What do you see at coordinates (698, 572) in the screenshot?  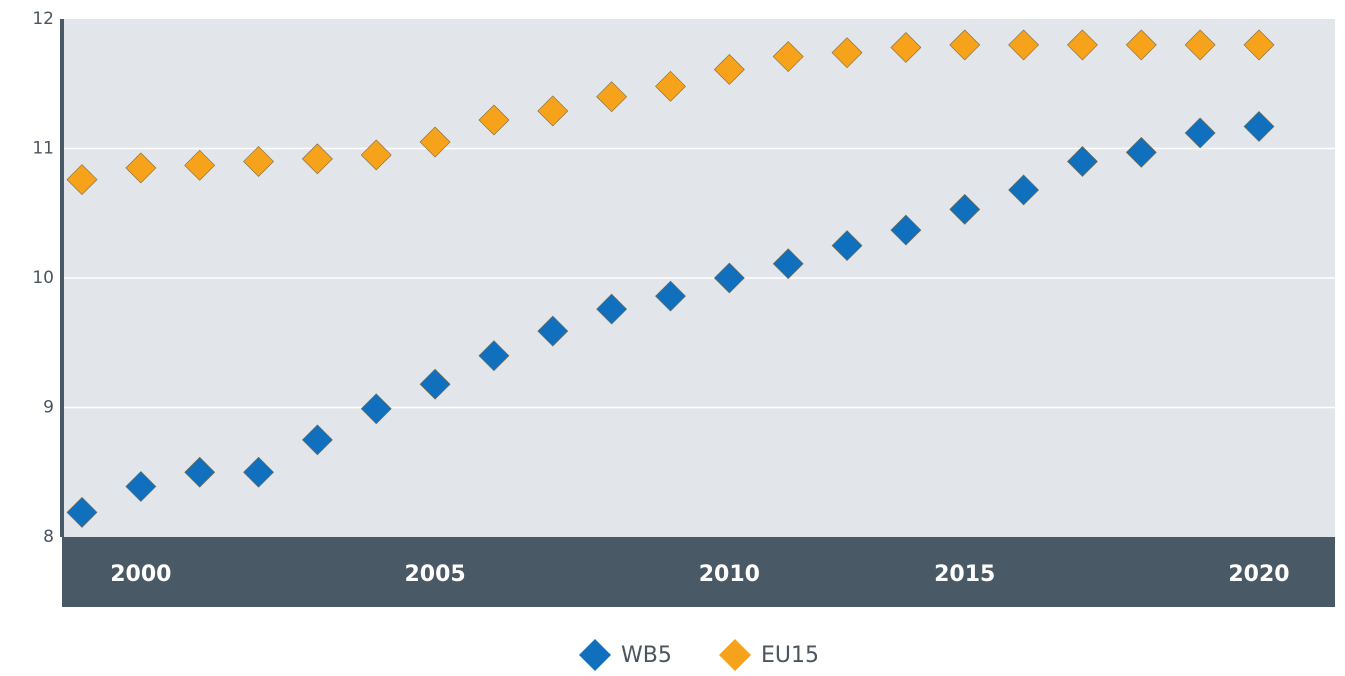 I see `x-axis-band` at bounding box center [698, 572].